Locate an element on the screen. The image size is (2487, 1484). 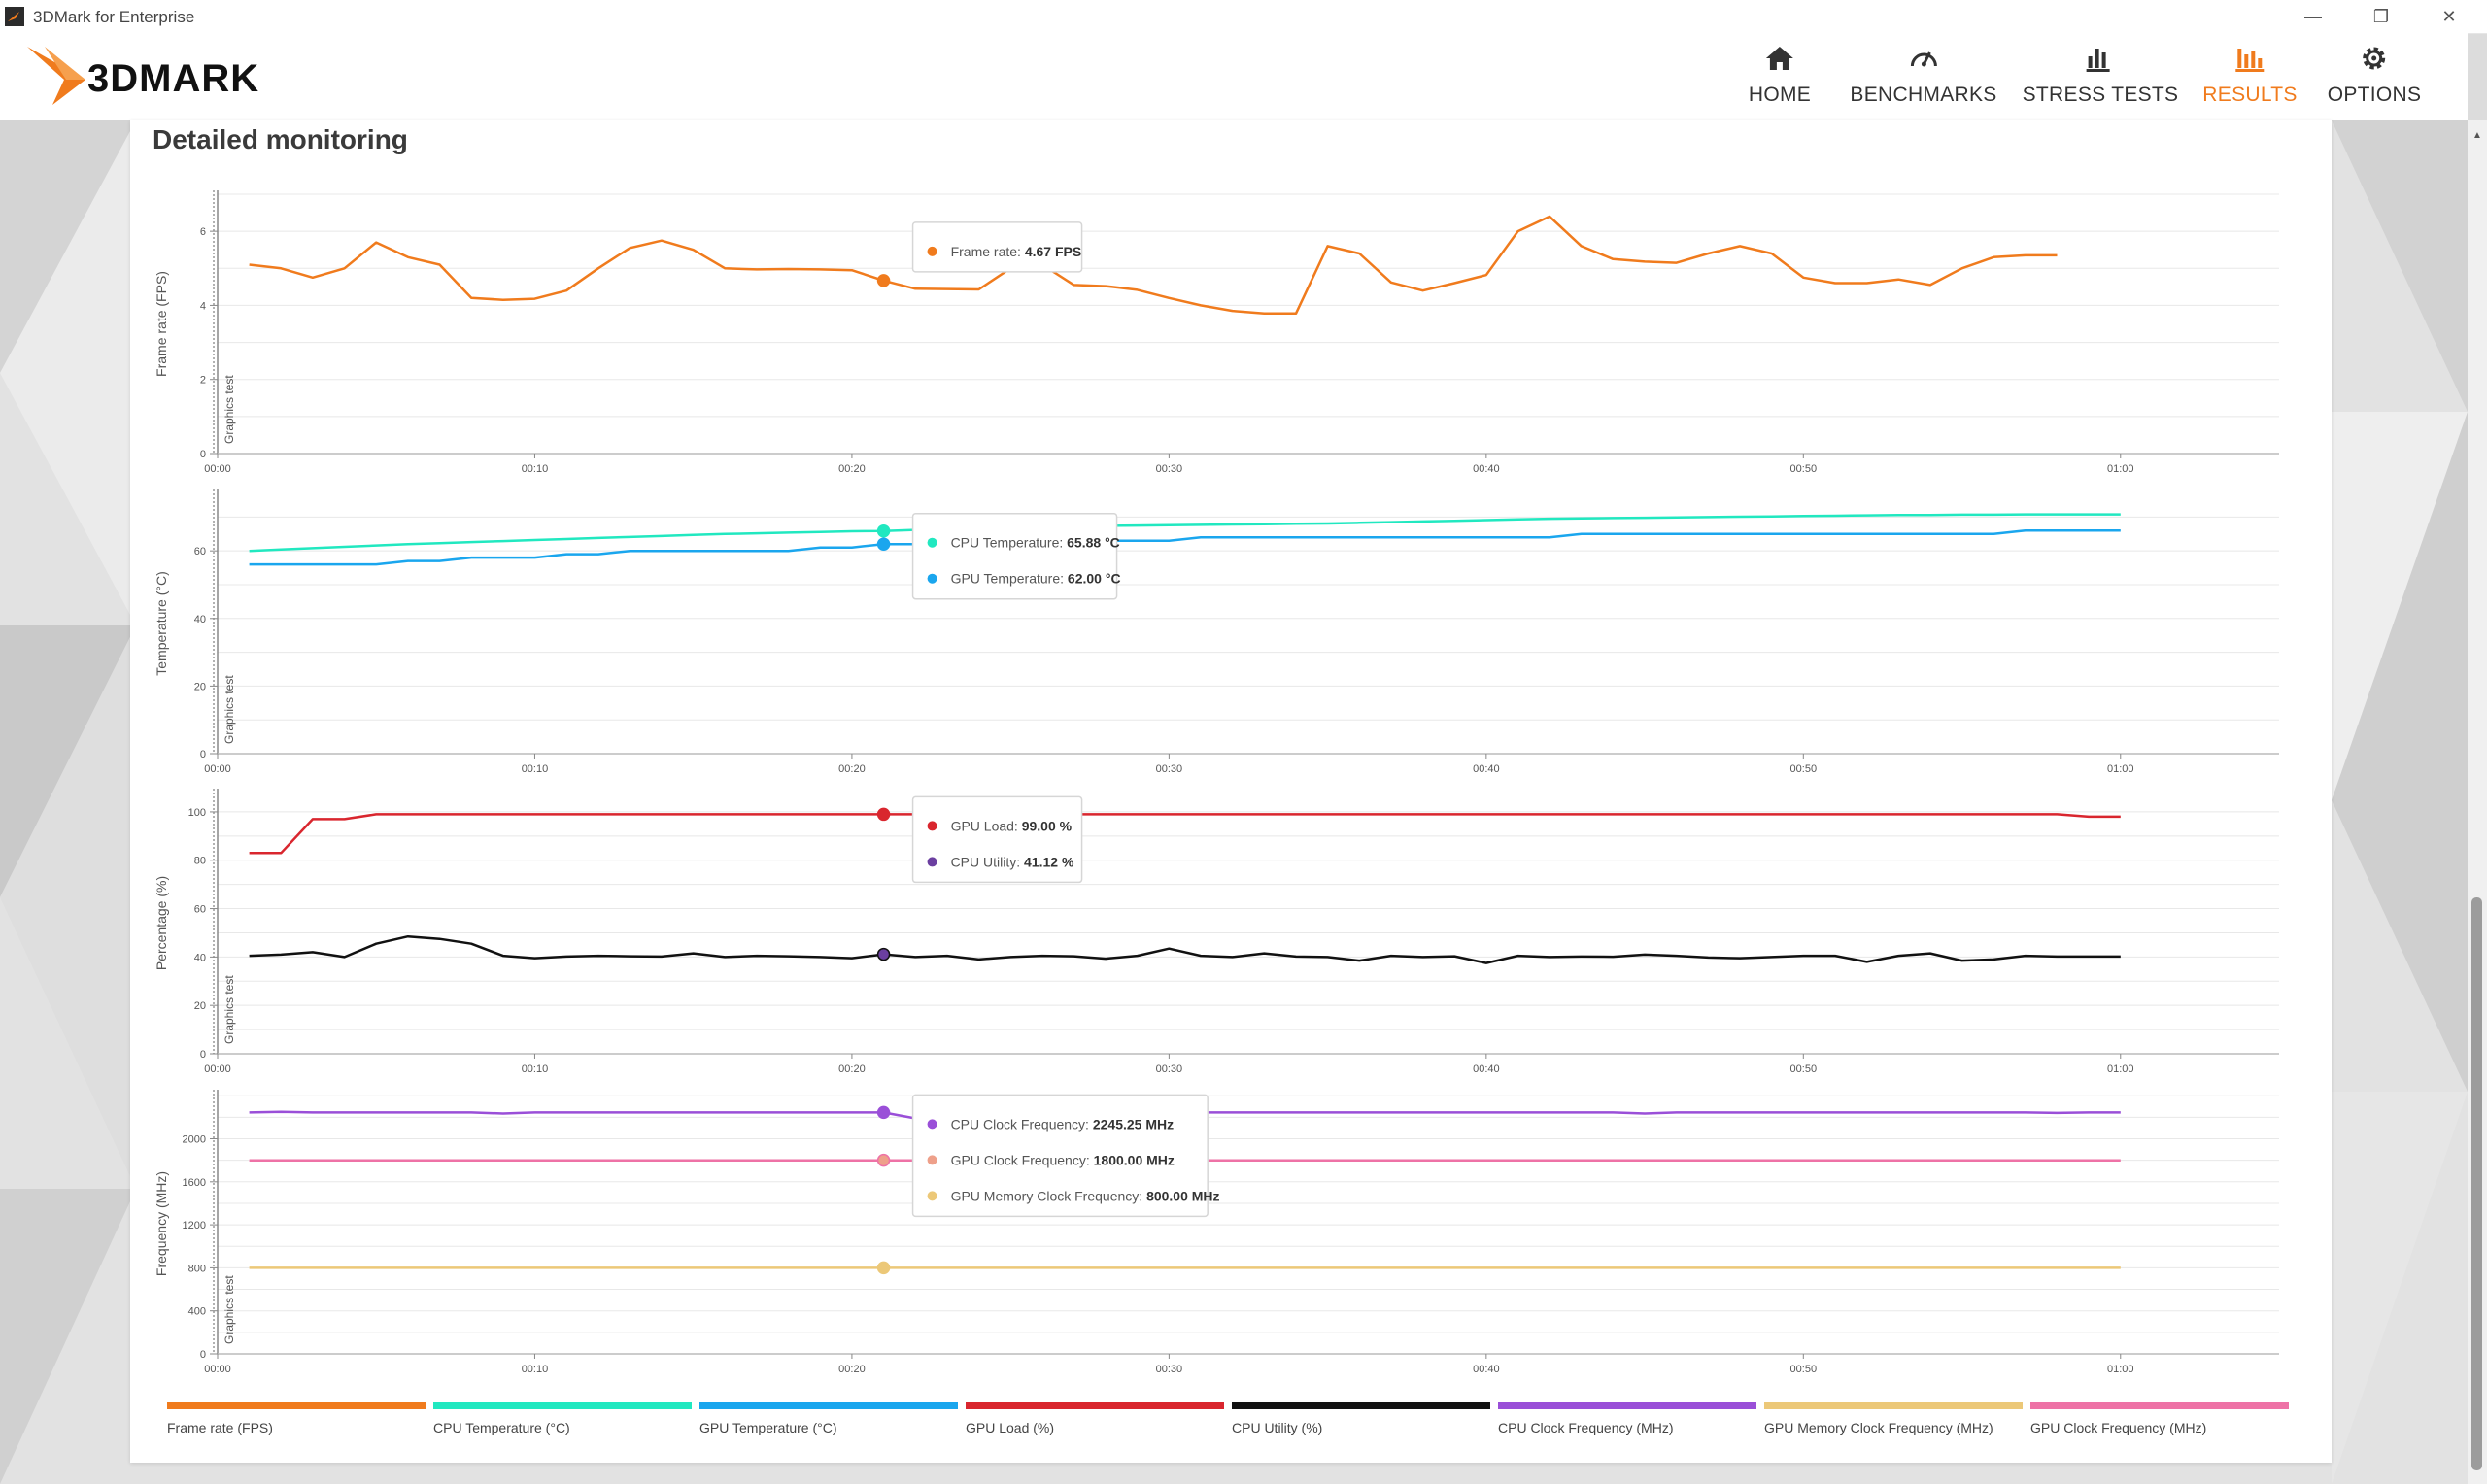
legend-item: GPU Load (%) is located at coordinates (1095, 1418).